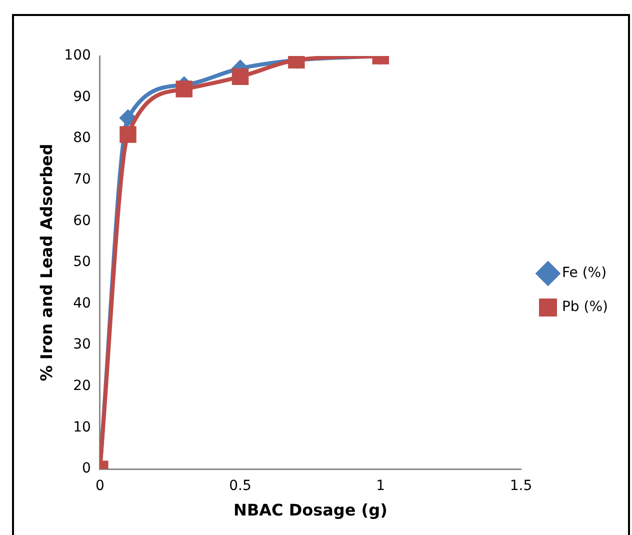 The image size is (632, 535). I want to click on y-tick-label: 0, so click(86, 468).